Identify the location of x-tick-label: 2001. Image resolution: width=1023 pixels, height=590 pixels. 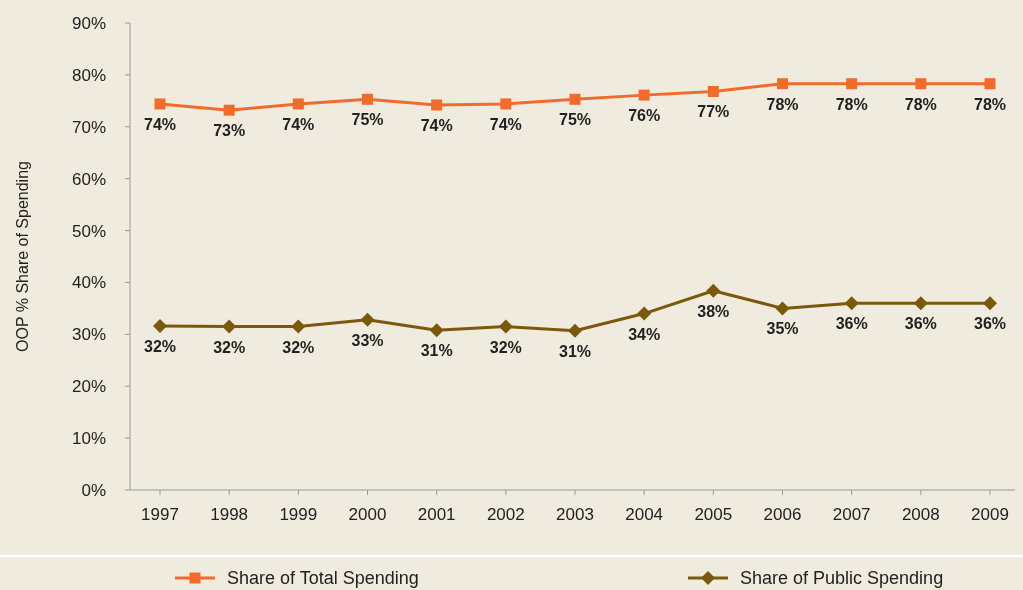
(436, 514).